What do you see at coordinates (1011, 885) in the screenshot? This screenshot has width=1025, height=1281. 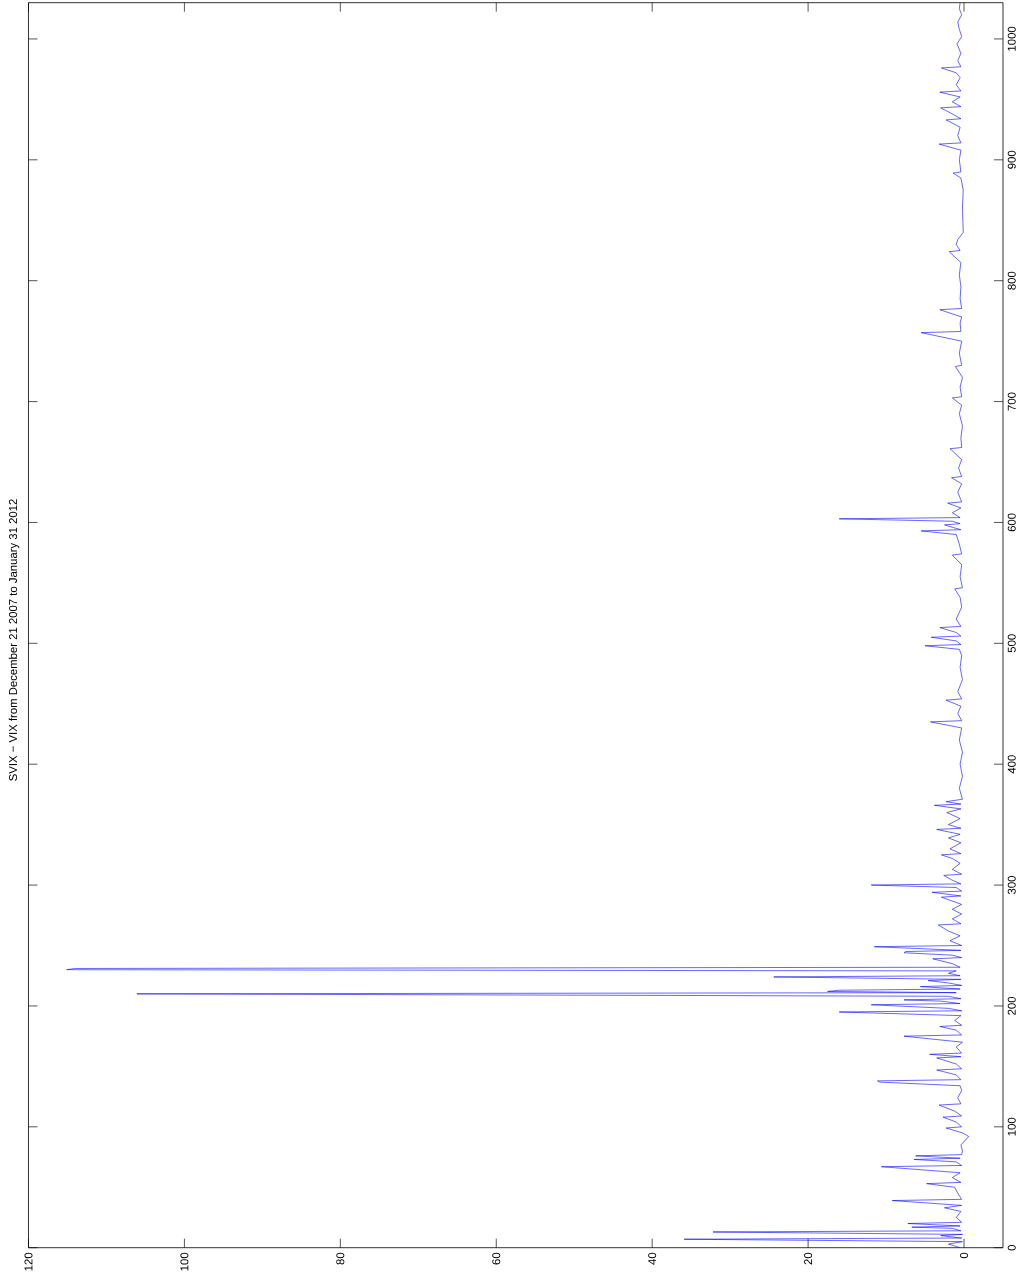 I see `y-tick-label: 300` at bounding box center [1011, 885].